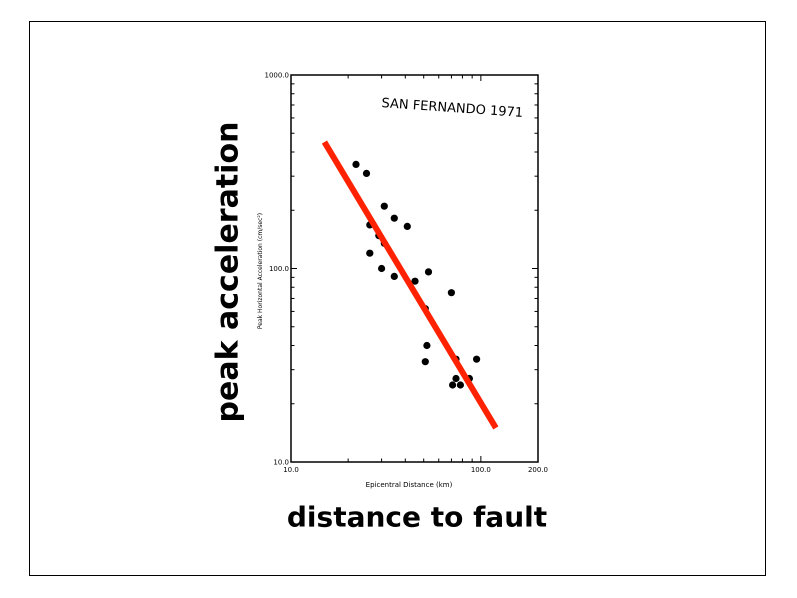 The height and width of the screenshot is (598, 797). What do you see at coordinates (417, 517) in the screenshot?
I see `x-axis-title: distance to fault` at bounding box center [417, 517].